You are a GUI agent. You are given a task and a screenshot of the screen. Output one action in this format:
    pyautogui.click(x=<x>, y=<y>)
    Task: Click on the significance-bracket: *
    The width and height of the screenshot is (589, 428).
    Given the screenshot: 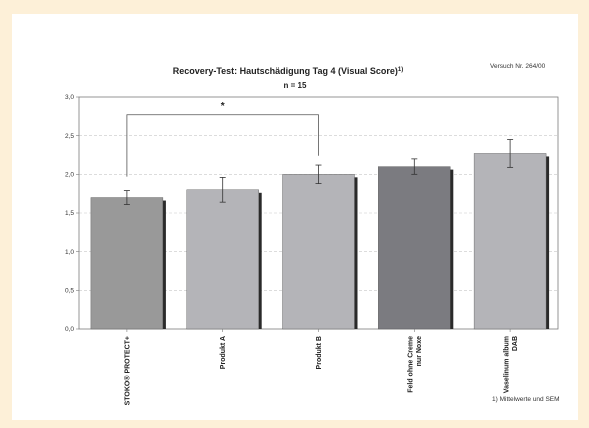 What is the action you would take?
    pyautogui.click(x=222, y=139)
    